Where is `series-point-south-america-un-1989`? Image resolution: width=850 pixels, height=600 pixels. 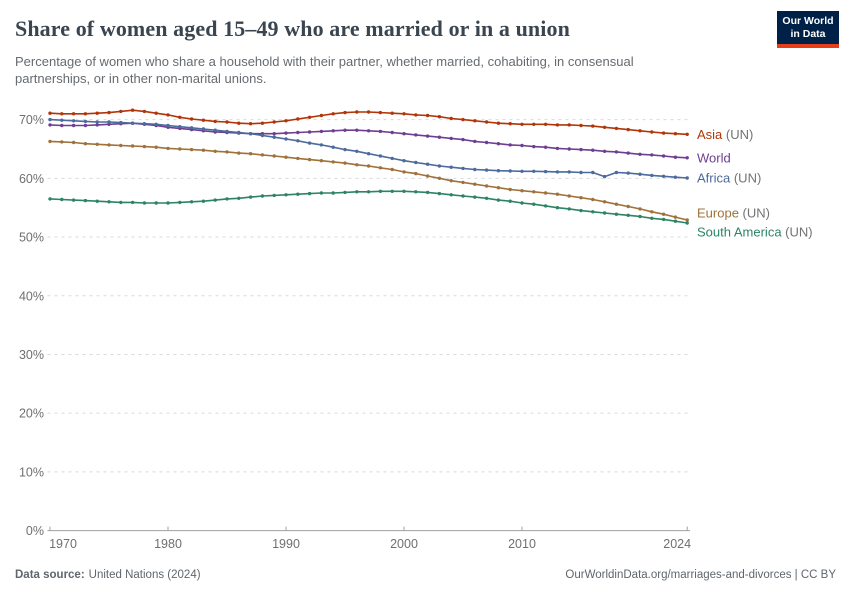
series-point-south-america-un-1989 is located at coordinates (274, 195).